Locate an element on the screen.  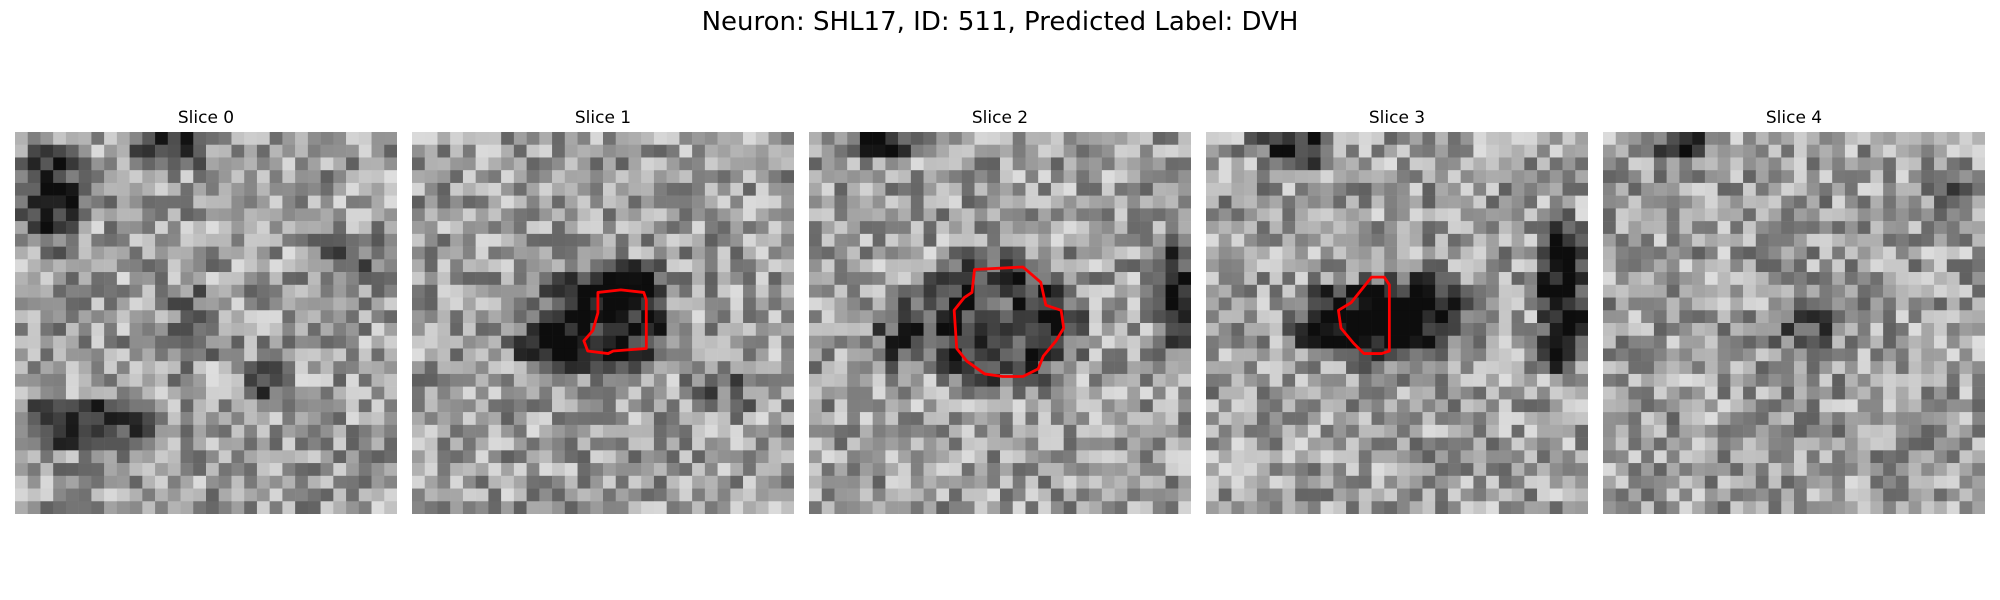
slice-panel-3: Slice 3 is located at coordinates (1397, 311).